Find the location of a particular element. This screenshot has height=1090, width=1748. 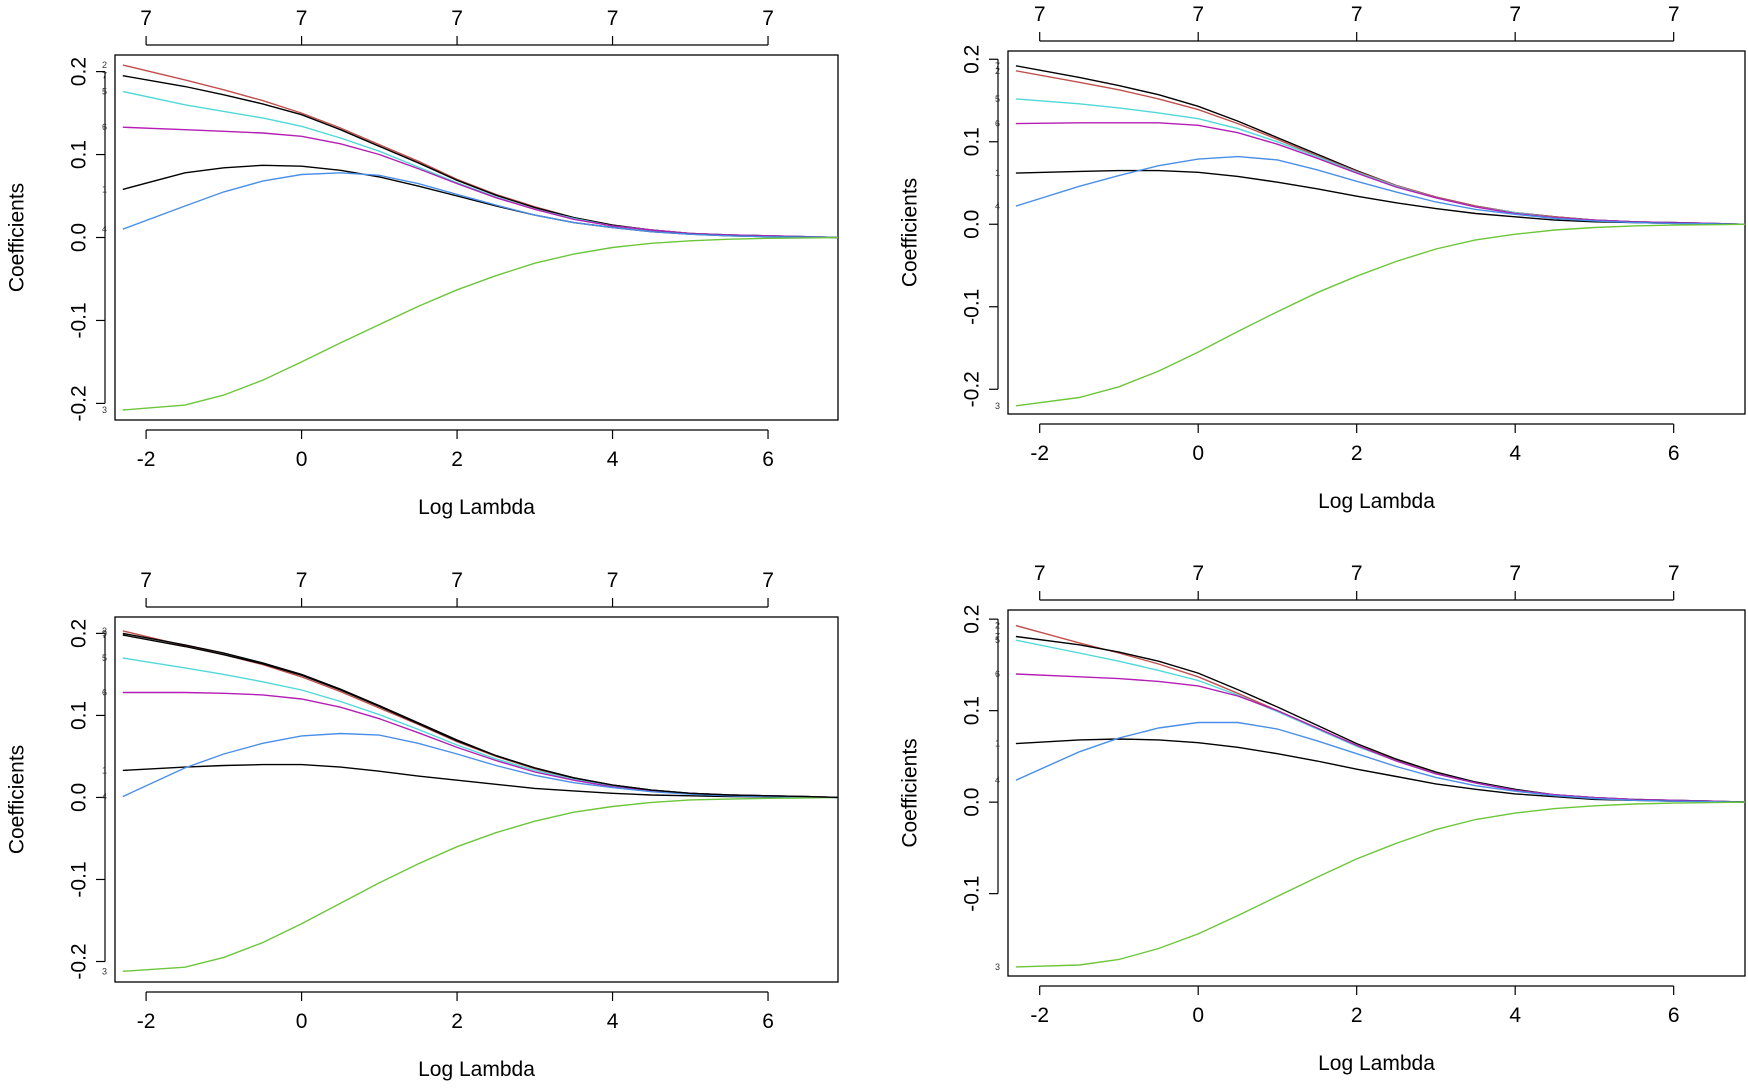

curve-label: 9 is located at coordinates (104, 633).